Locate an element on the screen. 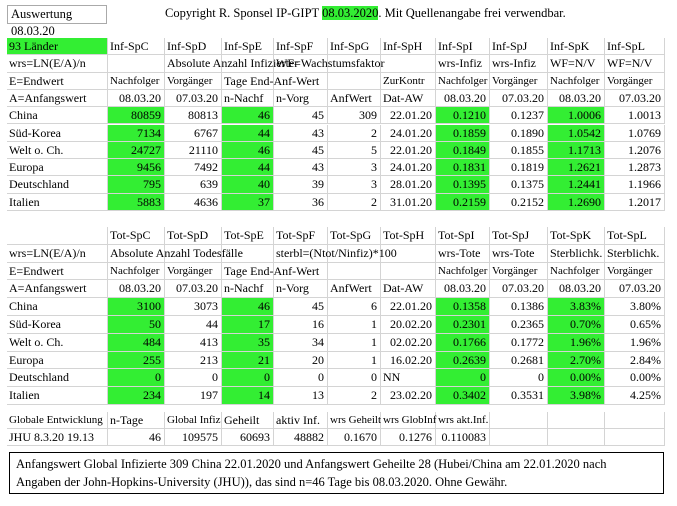 This screenshot has height=506, width=677. cell-text: wrs akt.Inf. is located at coordinates (463, 420).